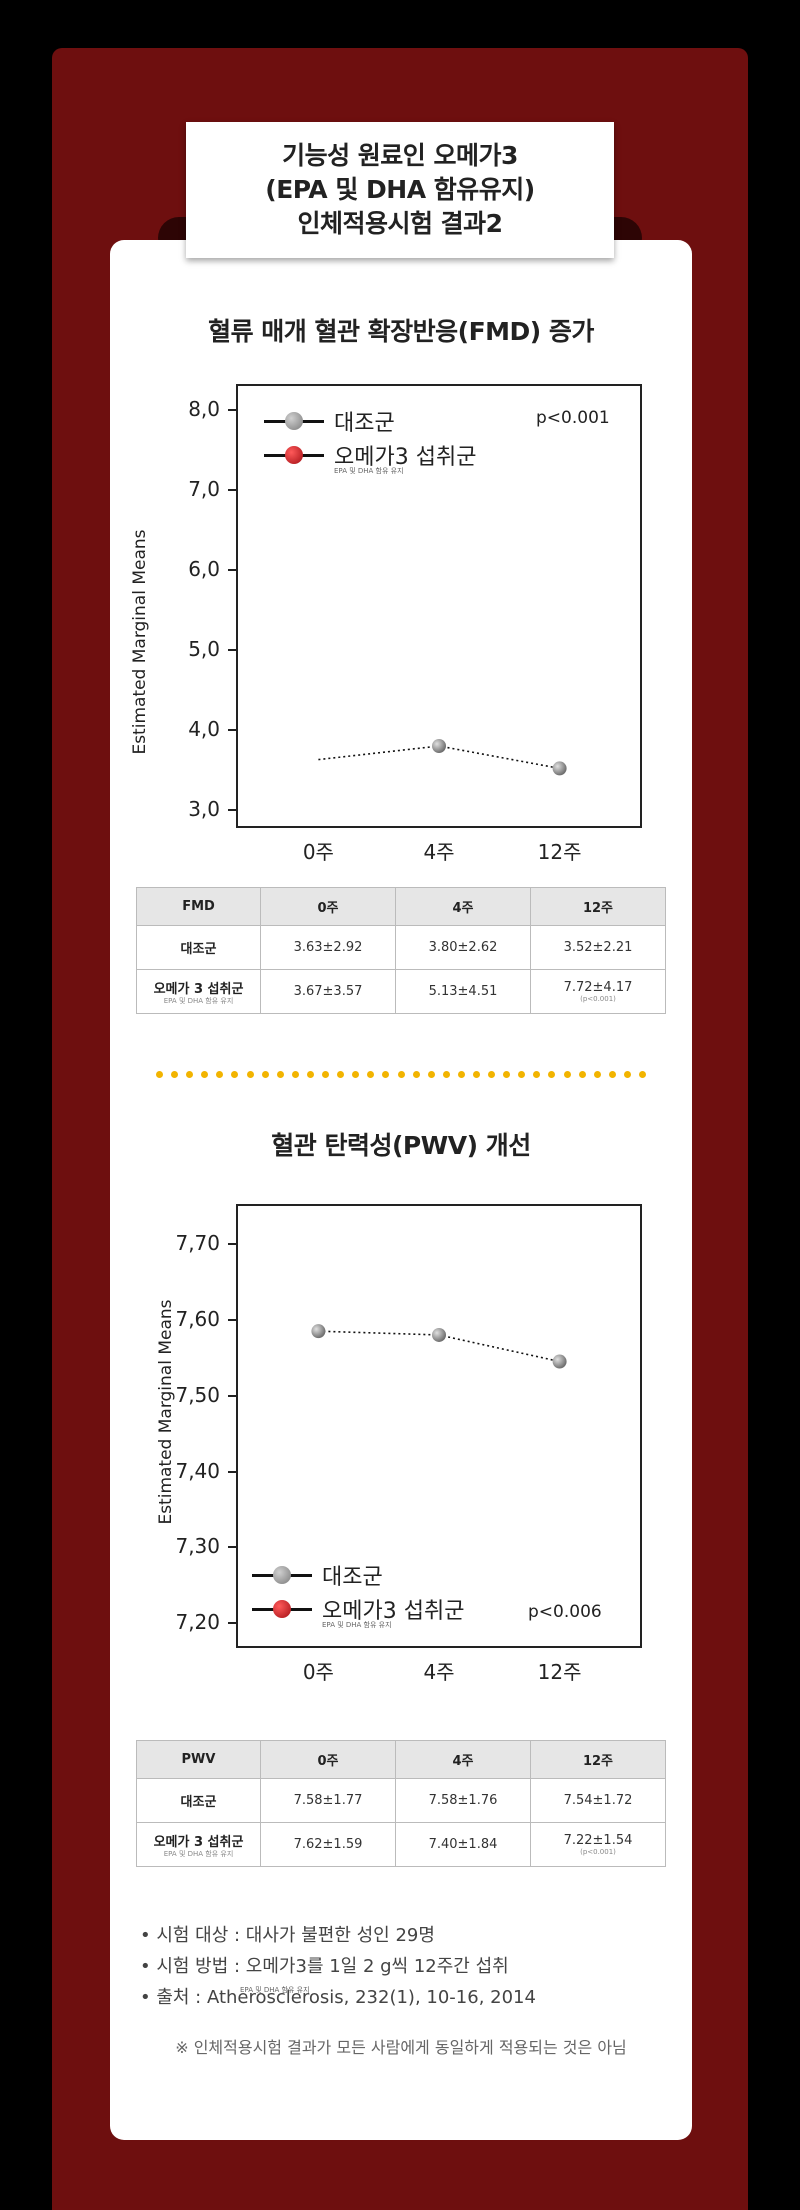 The image size is (800, 2210). What do you see at coordinates (197, 1470) in the screenshot?
I see `y-tick-label: 7,40` at bounding box center [197, 1470].